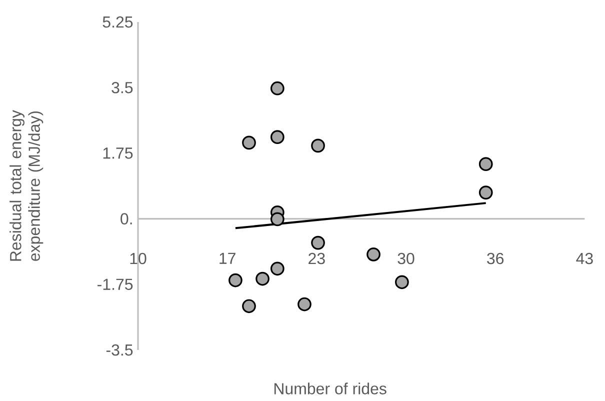 The image size is (605, 401). What do you see at coordinates (330, 388) in the screenshot?
I see `x-axis-title: Number of rides` at bounding box center [330, 388].